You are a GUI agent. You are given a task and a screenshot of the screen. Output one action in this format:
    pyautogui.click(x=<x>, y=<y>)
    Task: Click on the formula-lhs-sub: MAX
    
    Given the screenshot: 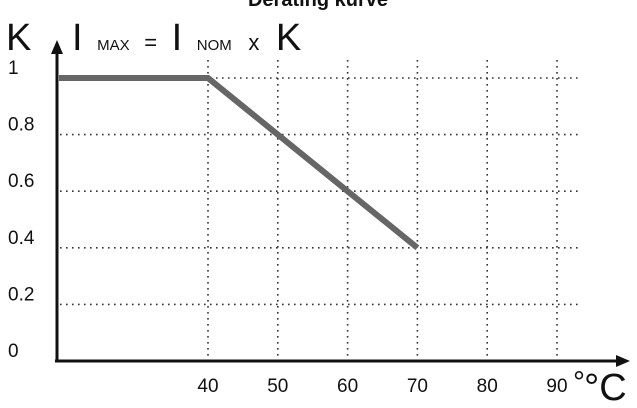 What is the action you would take?
    pyautogui.click(x=113, y=45)
    